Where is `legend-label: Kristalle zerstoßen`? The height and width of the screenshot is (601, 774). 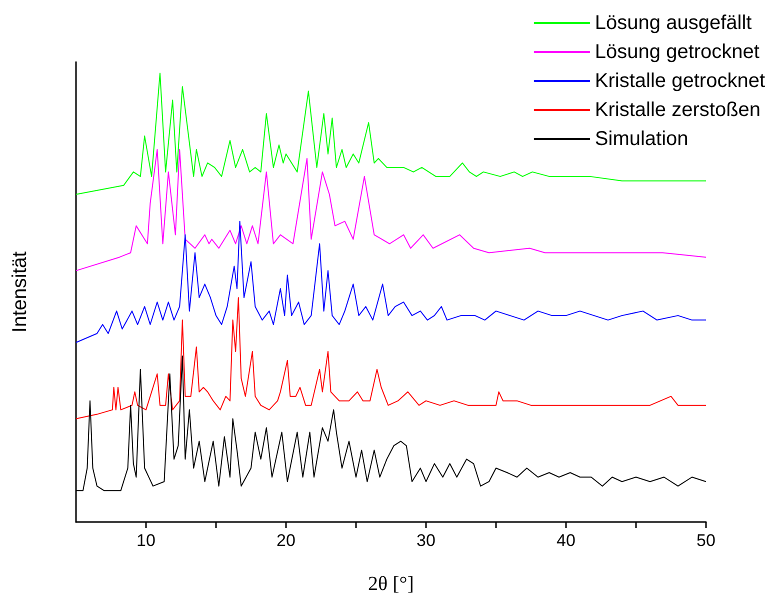 legend-label: Kristalle zerstoßen is located at coordinates (677, 110).